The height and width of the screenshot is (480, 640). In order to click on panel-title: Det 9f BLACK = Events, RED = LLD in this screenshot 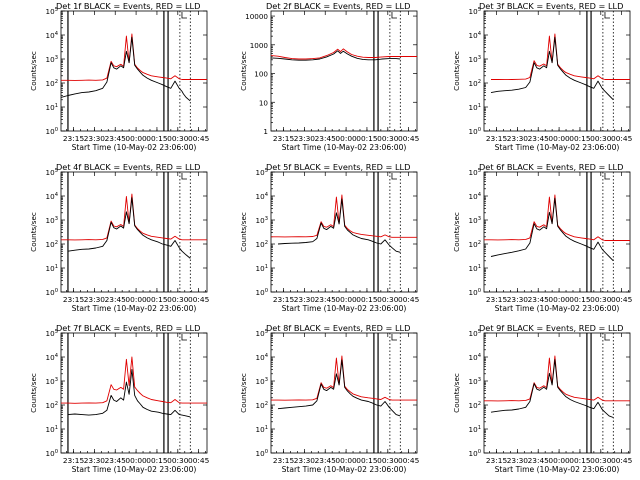, I will do `click(551, 328)`.